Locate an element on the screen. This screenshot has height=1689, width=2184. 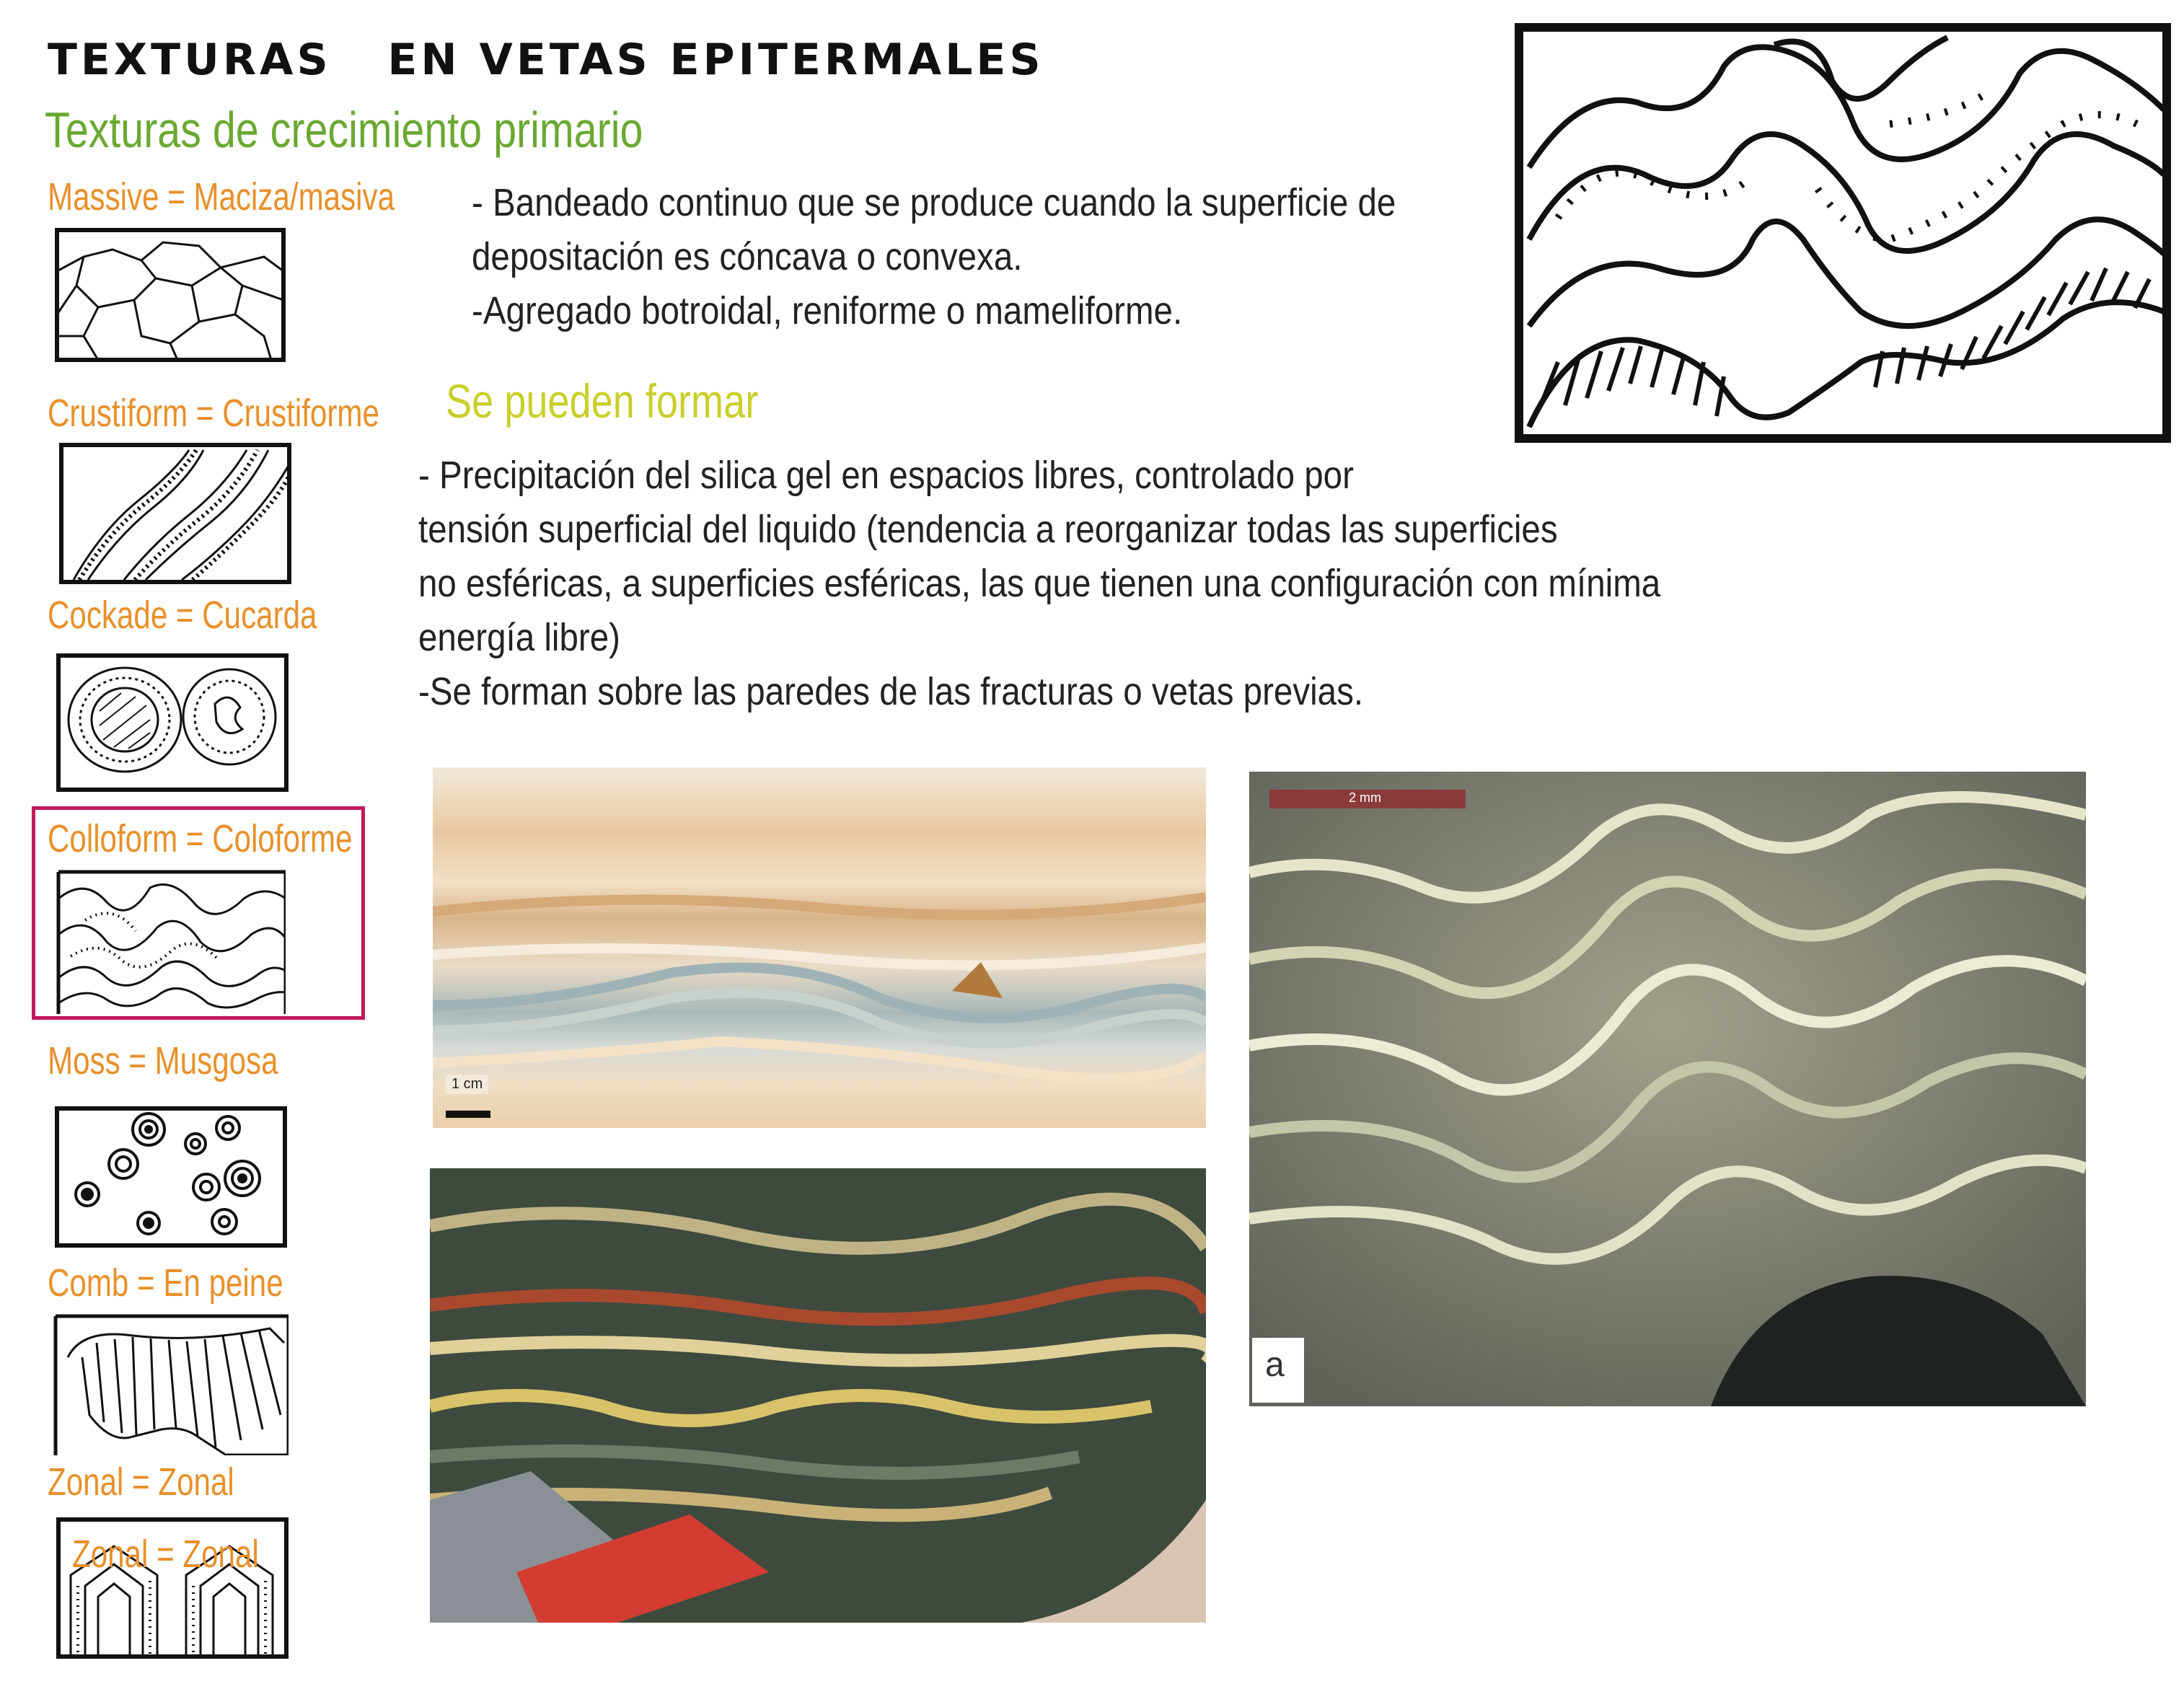
texture-label-moss: Moss = Musgosa is located at coordinates (163, 1060).